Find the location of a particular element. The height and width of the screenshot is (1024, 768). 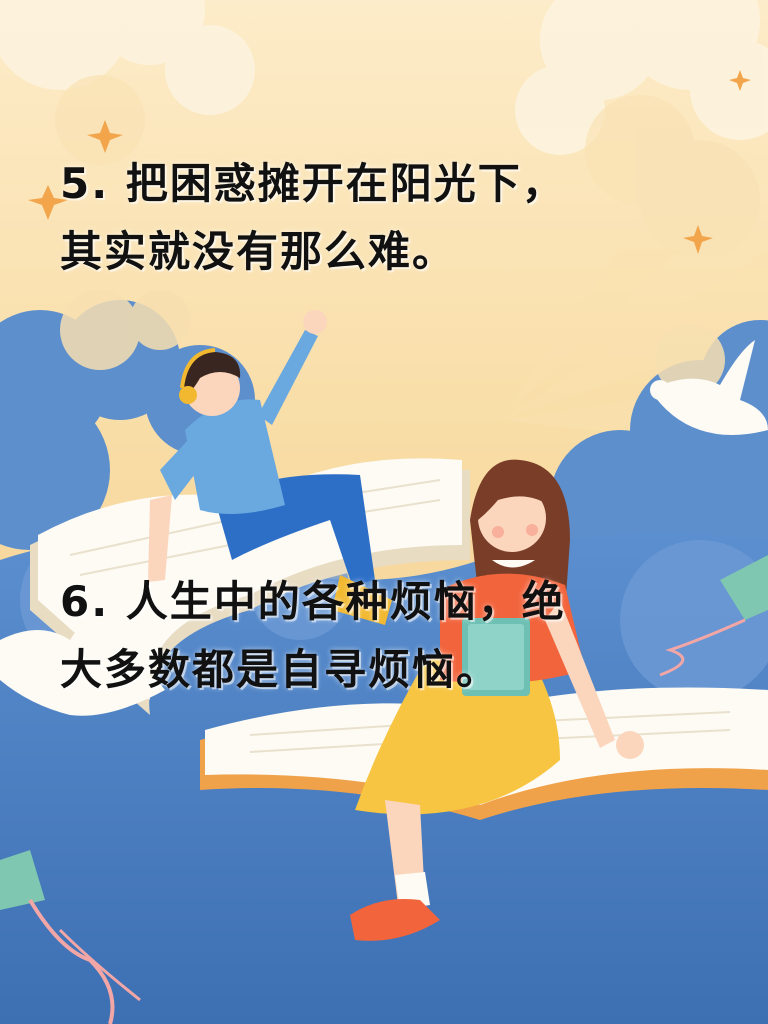

quote-6-line-2: 大多数都是自寻烦恼。 is located at coordinates (280, 669).